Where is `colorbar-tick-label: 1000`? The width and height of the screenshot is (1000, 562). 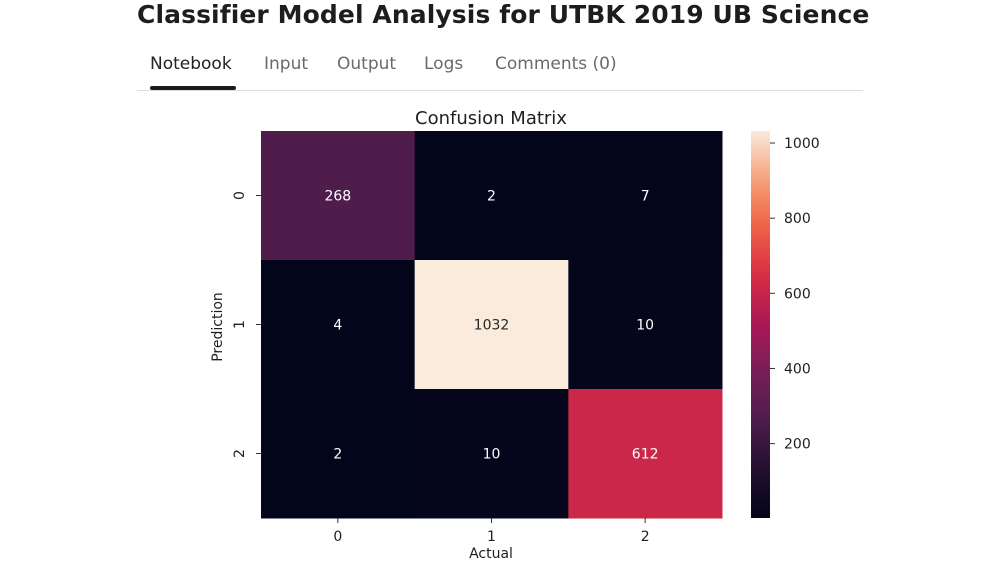
colorbar-tick-label: 1000 is located at coordinates (802, 144).